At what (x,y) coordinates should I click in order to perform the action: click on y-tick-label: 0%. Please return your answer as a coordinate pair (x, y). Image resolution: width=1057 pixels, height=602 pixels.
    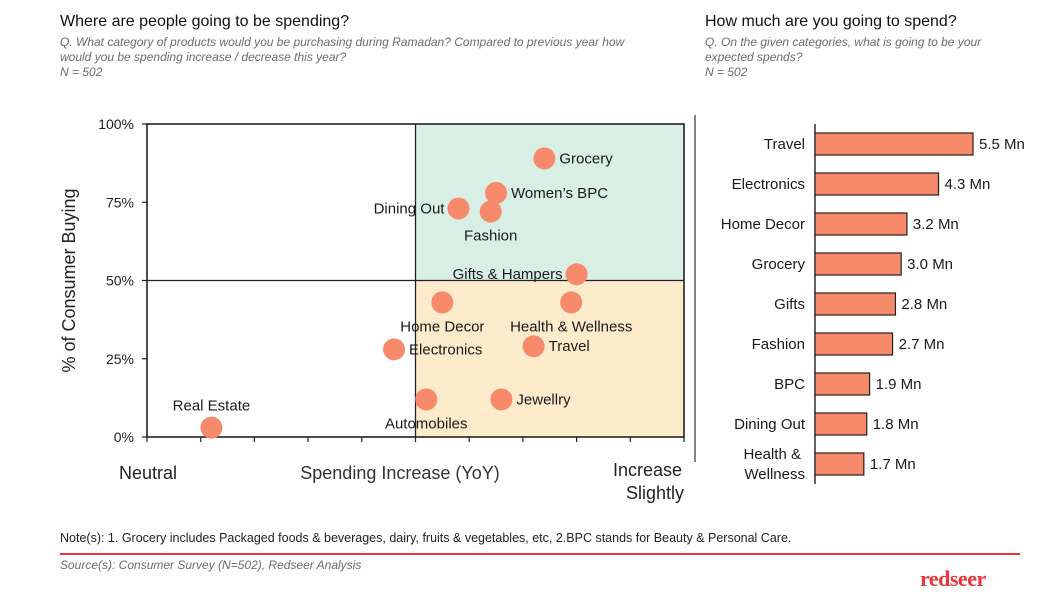
    Looking at the image, I should click on (124, 437).